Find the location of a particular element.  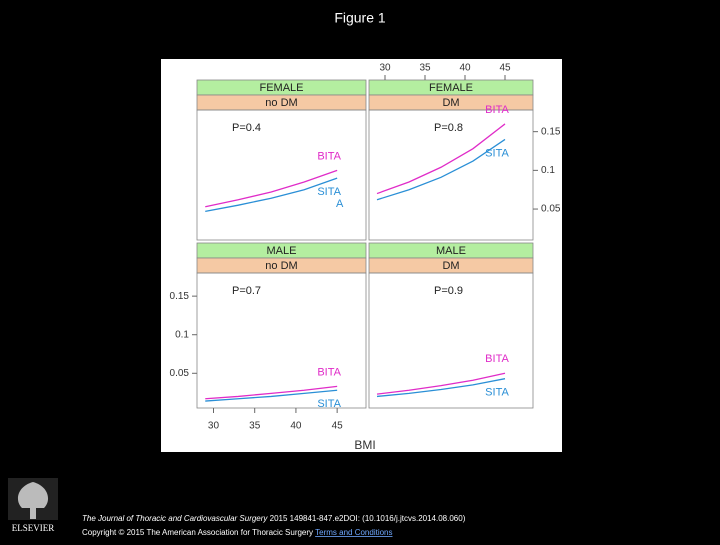

logo: ELSEVIER is located at coordinates (33, 505).